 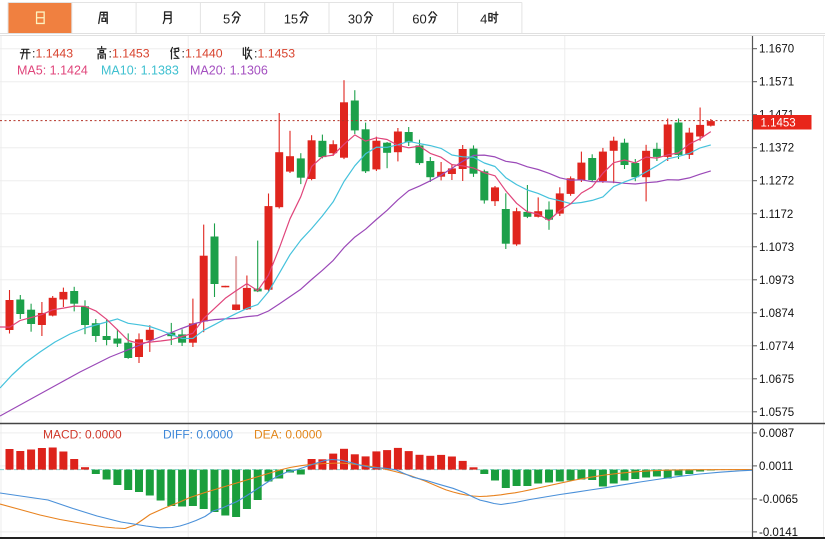 What do you see at coordinates (82, 435) in the screenshot?
I see `svg-text: MACD: 0.0000` at bounding box center [82, 435].